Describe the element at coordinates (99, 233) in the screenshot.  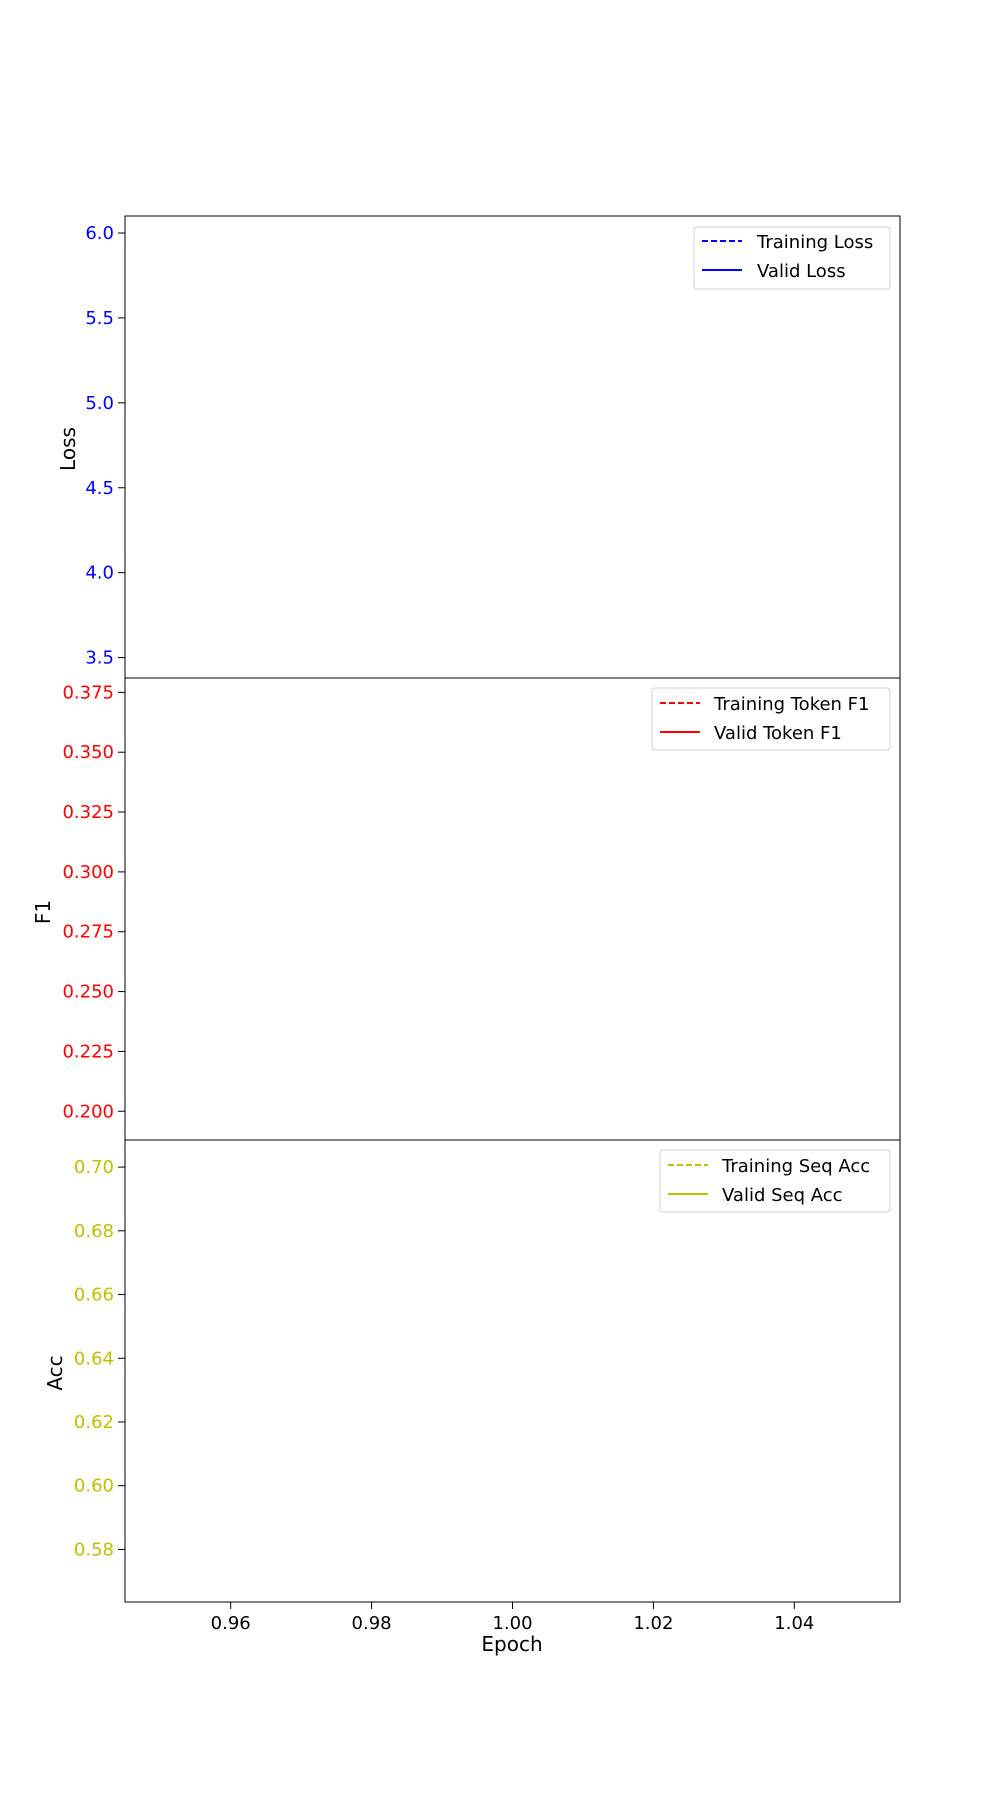
I see `loss-y-tick-label-0: 6.0` at that location.